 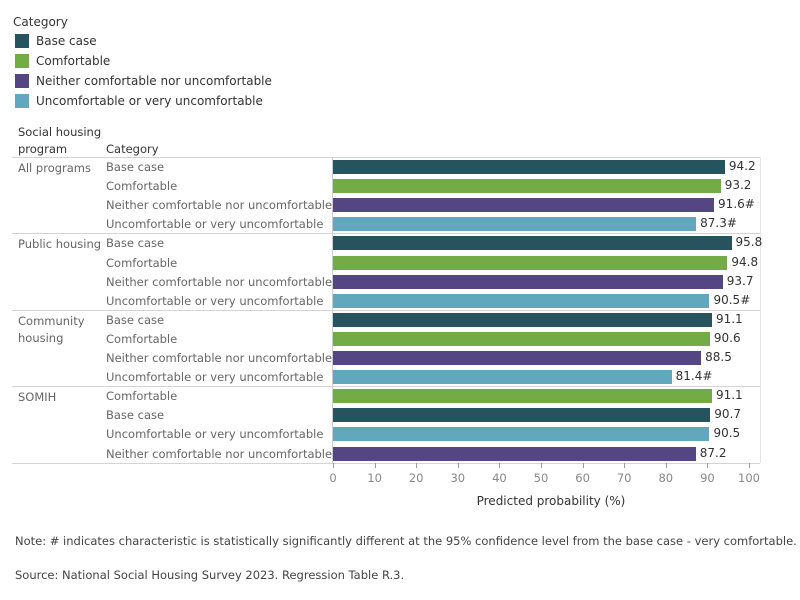 I want to click on group-label: SOMIH, so click(x=37, y=397).